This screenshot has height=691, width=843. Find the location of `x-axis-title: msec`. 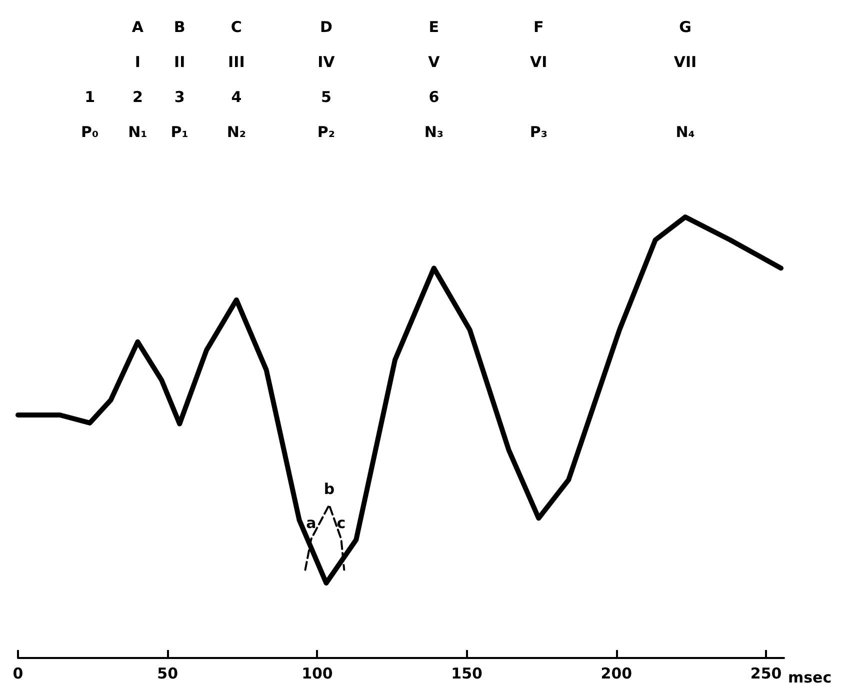

x-axis-title: msec is located at coordinates (810, 677).